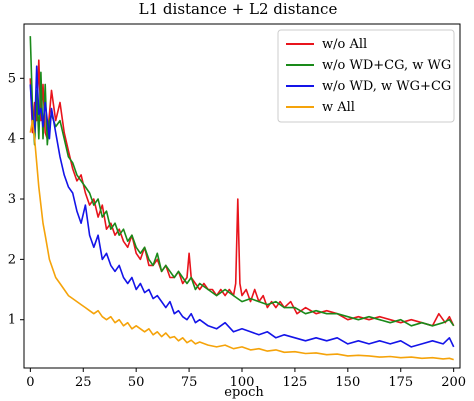  I want to click on legend-label-0: w/o All, so click(344, 44).